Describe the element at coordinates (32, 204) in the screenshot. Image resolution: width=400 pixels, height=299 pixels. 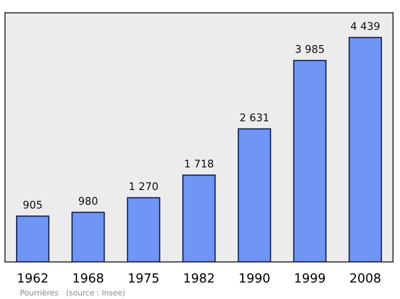
I see `data-label: 905` at that location.